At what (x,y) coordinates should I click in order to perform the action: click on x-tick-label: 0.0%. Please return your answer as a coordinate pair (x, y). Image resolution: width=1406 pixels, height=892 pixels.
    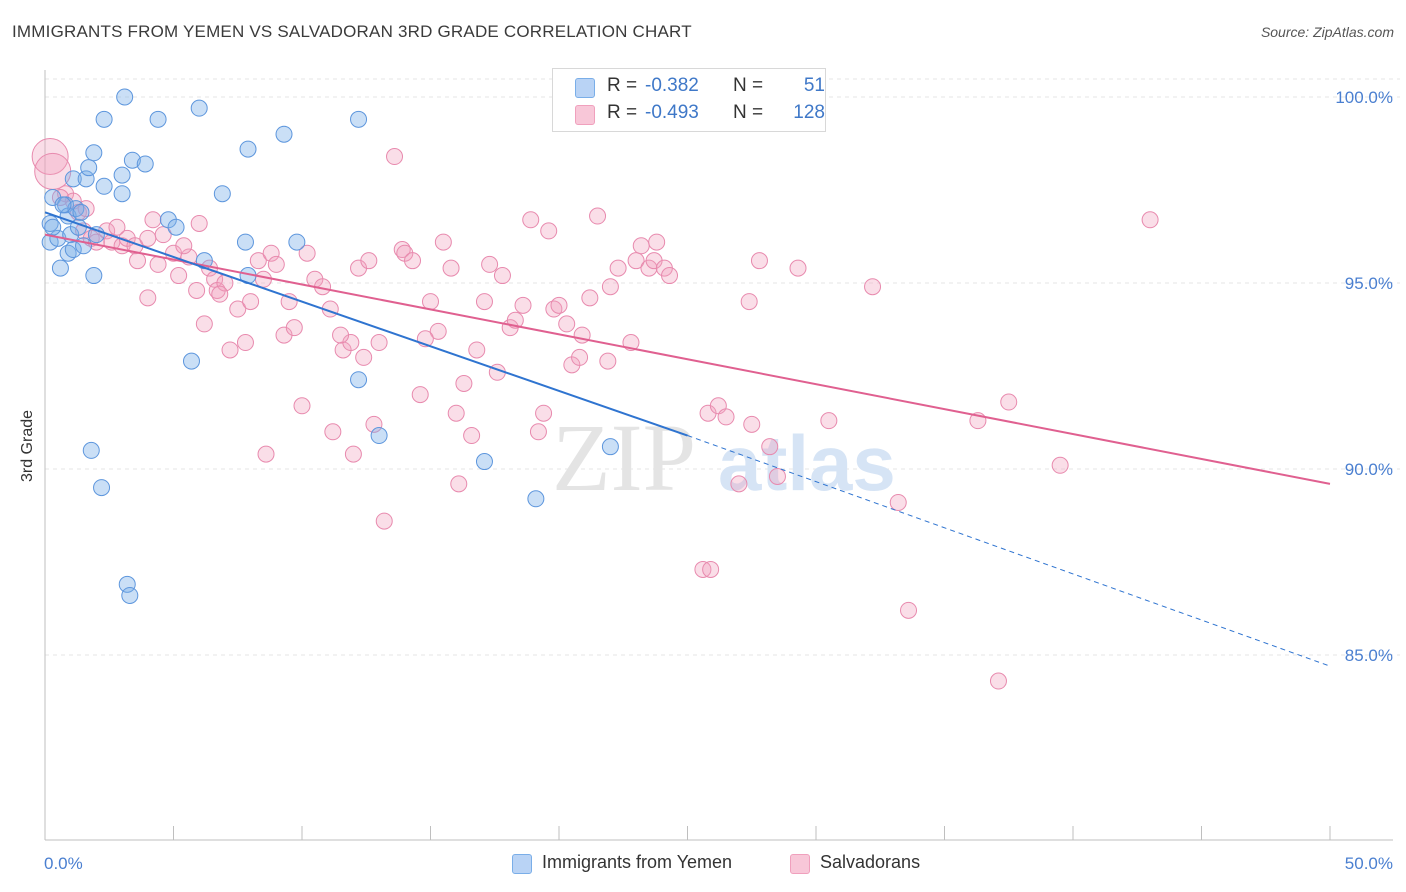
    Looking at the image, I should click on (63, 863).